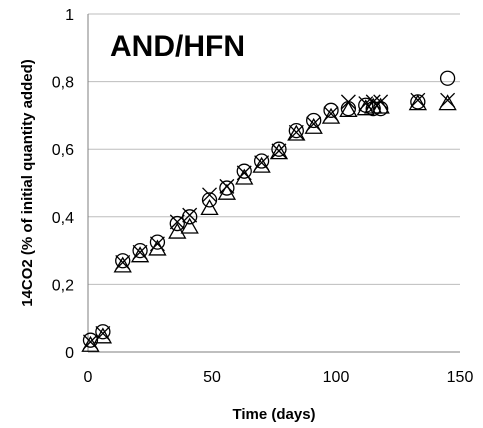 The image size is (483, 428). I want to click on chart-title: AND/HFN, so click(177, 46).